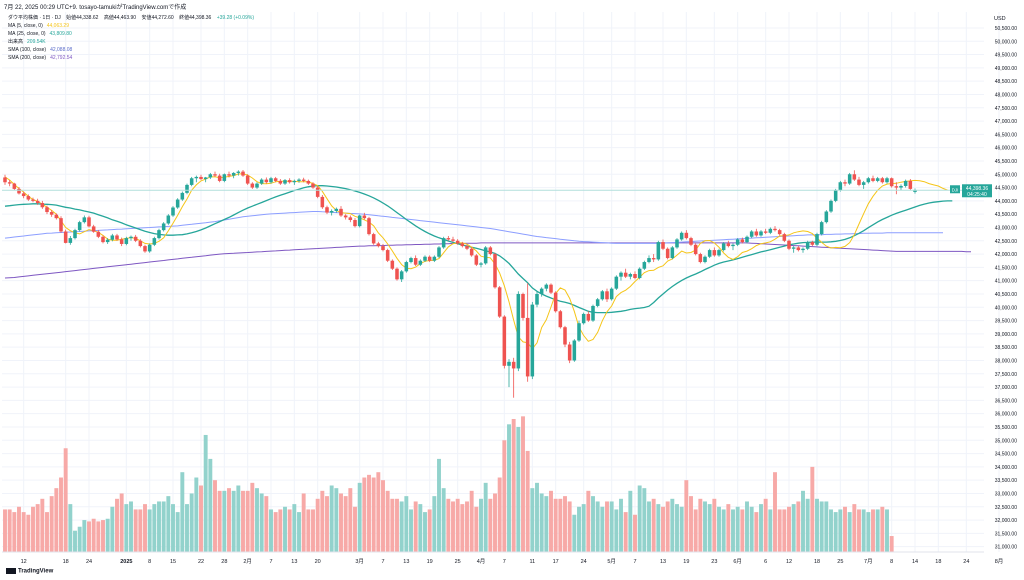 The width and height of the screenshot is (1024, 580). I want to click on y-tick-label: 41,000.00, so click(1006, 282).